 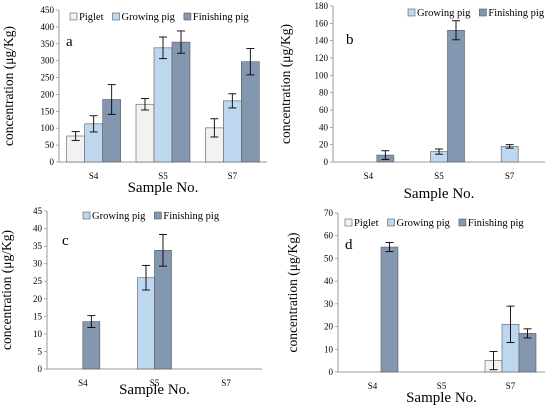 I want to click on y-tick-label: 450, so click(x=48, y=10).